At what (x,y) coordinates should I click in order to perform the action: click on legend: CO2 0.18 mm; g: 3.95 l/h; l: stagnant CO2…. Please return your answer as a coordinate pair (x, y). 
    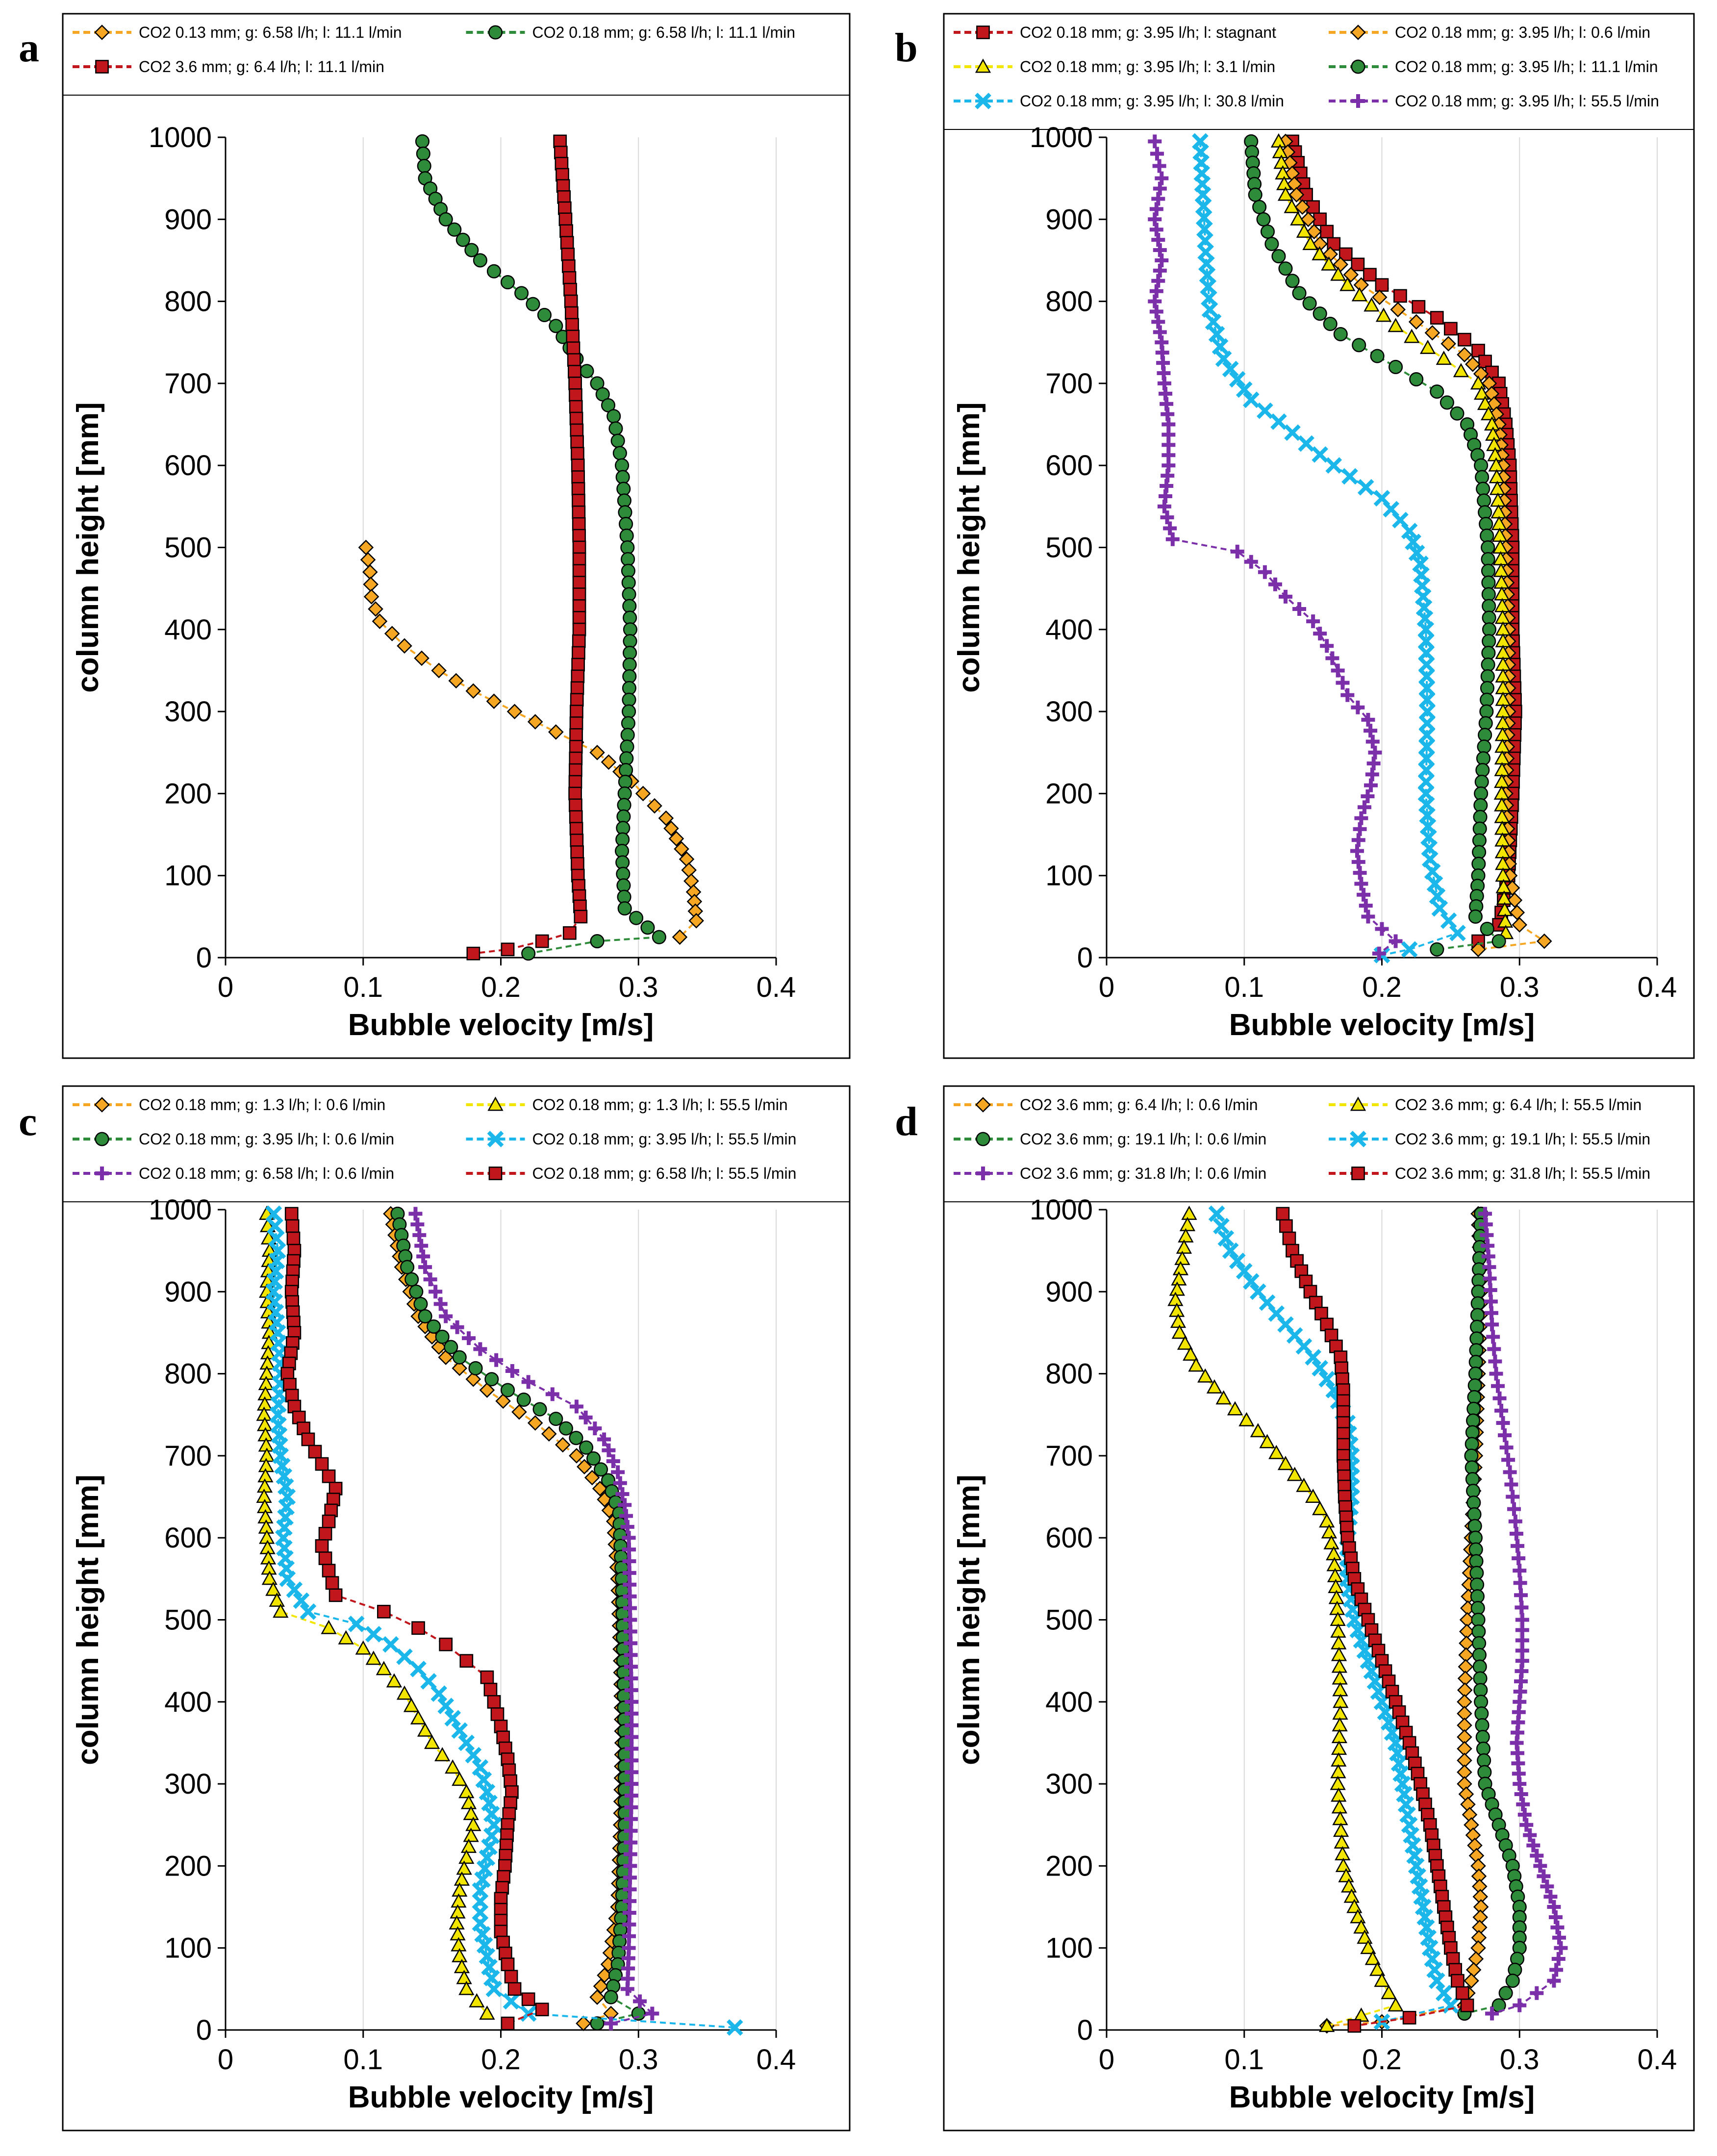
    Looking at the image, I should click on (1307, 67).